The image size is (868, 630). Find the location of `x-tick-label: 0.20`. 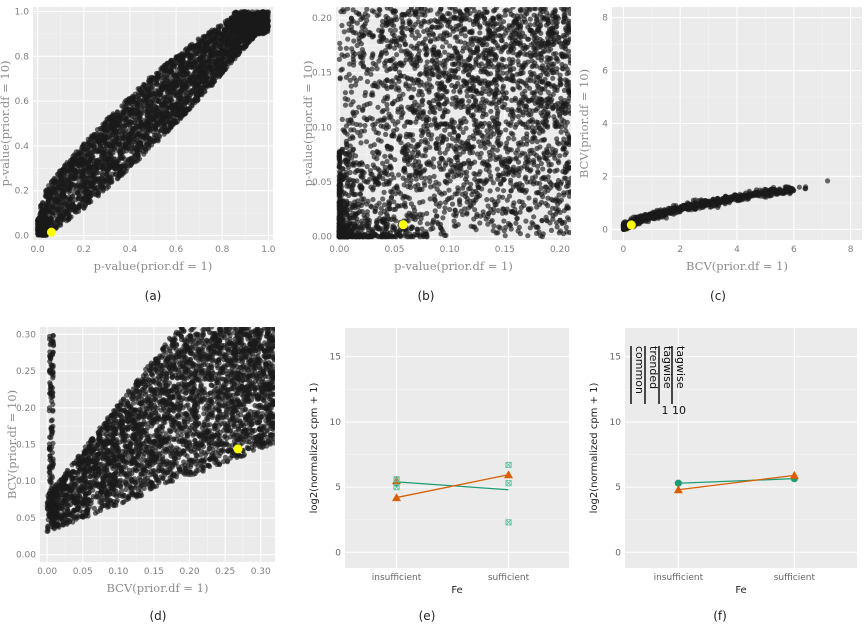

x-tick-label: 0.20 is located at coordinates (560, 250).